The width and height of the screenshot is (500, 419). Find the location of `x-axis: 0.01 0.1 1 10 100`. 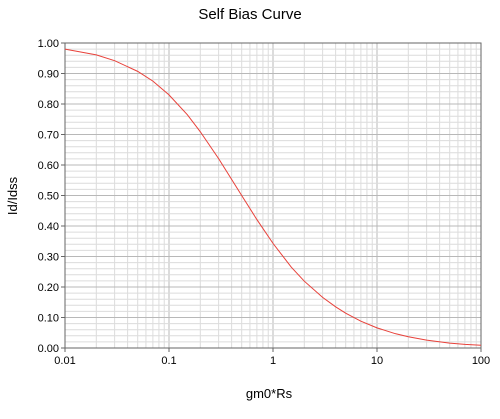

x-axis: 0.01 0.1 1 10 100 is located at coordinates (272, 357).